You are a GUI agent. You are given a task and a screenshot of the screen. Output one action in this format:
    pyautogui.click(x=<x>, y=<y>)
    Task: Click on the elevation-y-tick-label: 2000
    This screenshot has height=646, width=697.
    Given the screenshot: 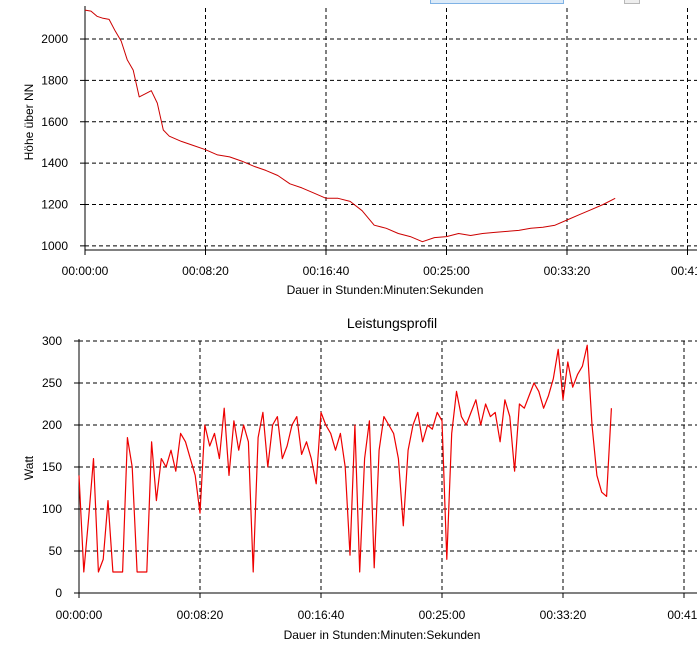 What is the action you would take?
    pyautogui.click(x=54, y=39)
    